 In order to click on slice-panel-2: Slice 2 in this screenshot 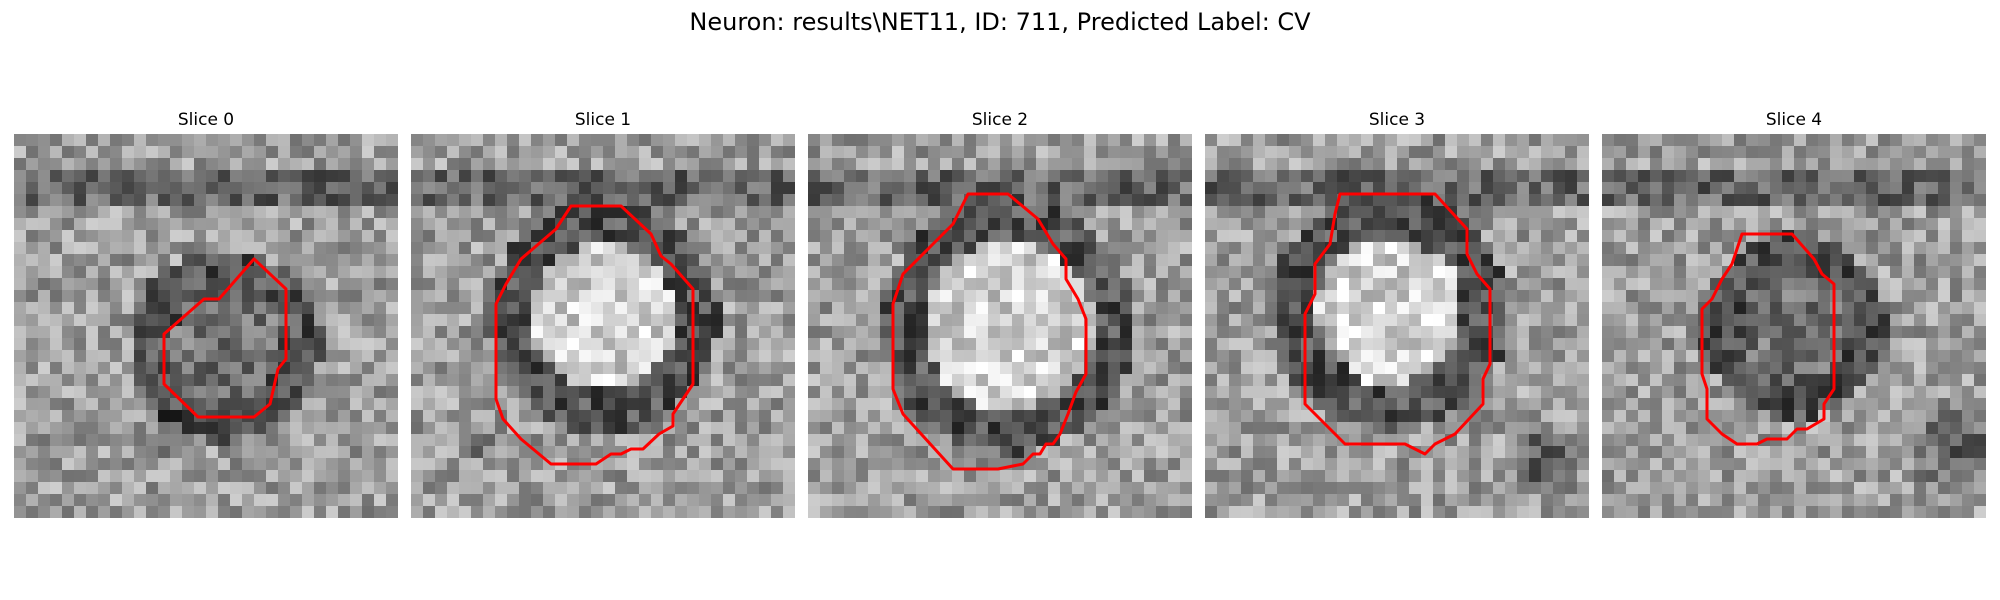, I will do `click(1000, 320)`.